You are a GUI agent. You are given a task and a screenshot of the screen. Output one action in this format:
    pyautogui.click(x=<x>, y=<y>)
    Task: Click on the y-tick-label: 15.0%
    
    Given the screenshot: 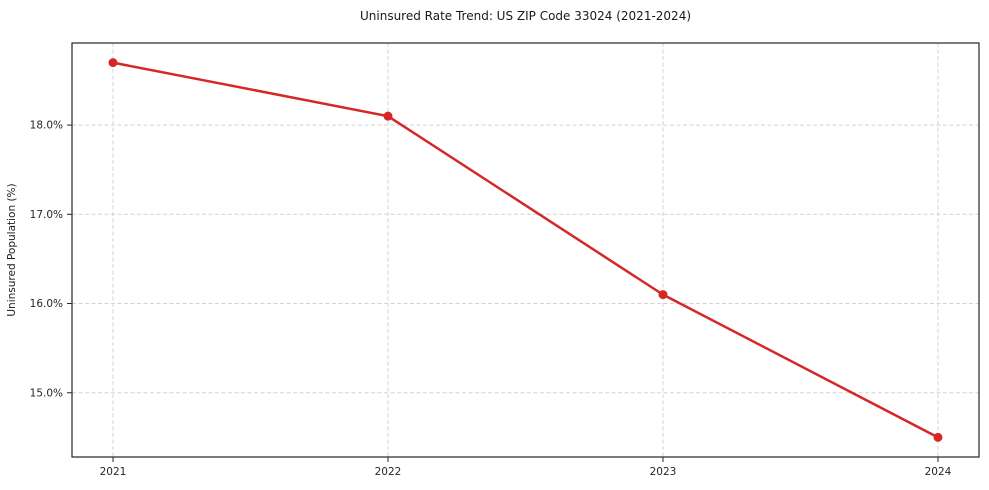 What is the action you would take?
    pyautogui.click(x=46, y=393)
    